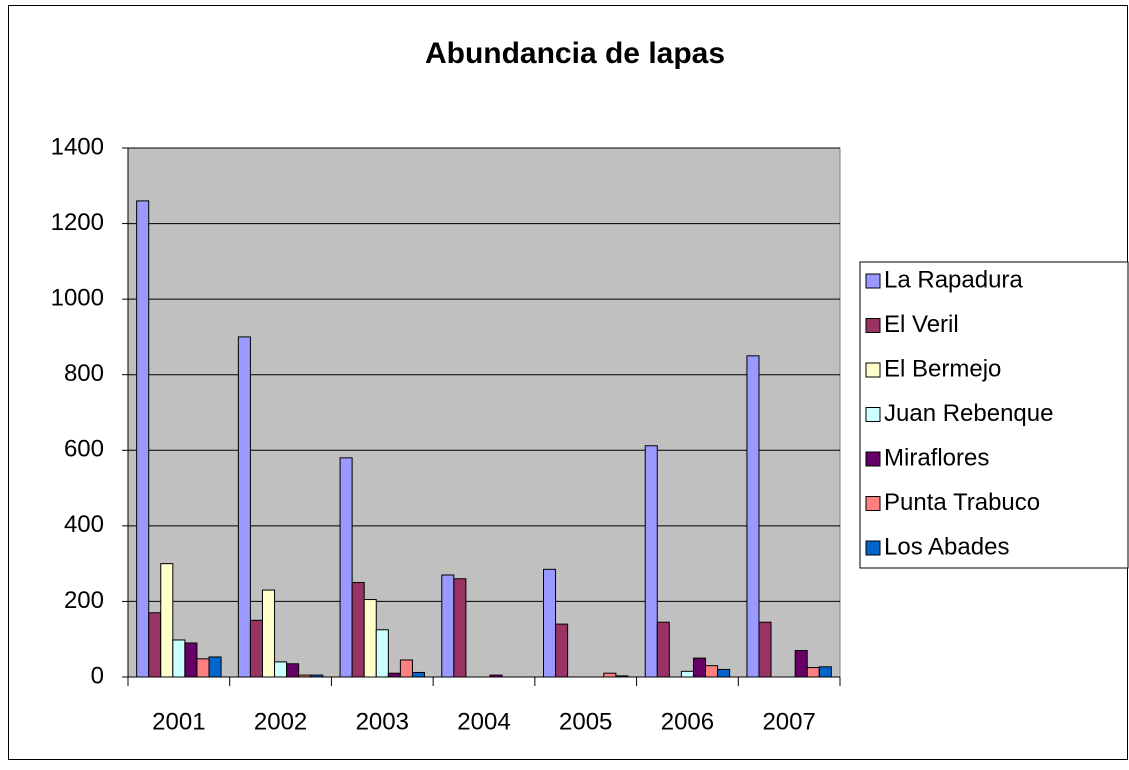 The width and height of the screenshot is (1129, 770). Describe the element at coordinates (585, 721) in the screenshot. I see `x-tick-label: 2005` at that location.